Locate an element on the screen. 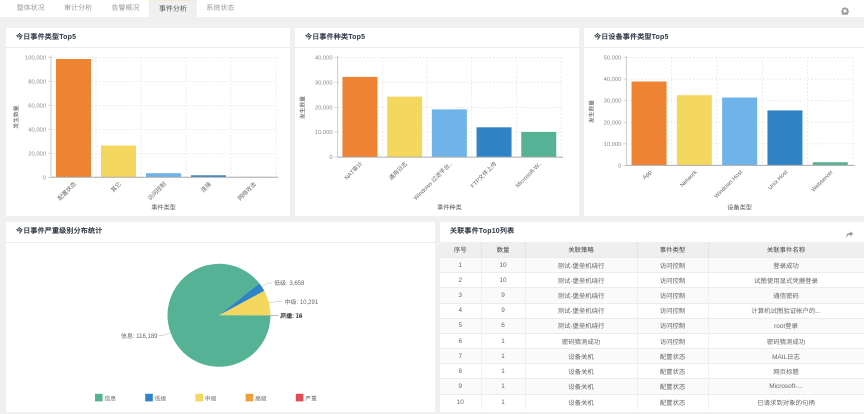 The image size is (864, 414). svg-text: 访问控制 is located at coordinates (157, 190).